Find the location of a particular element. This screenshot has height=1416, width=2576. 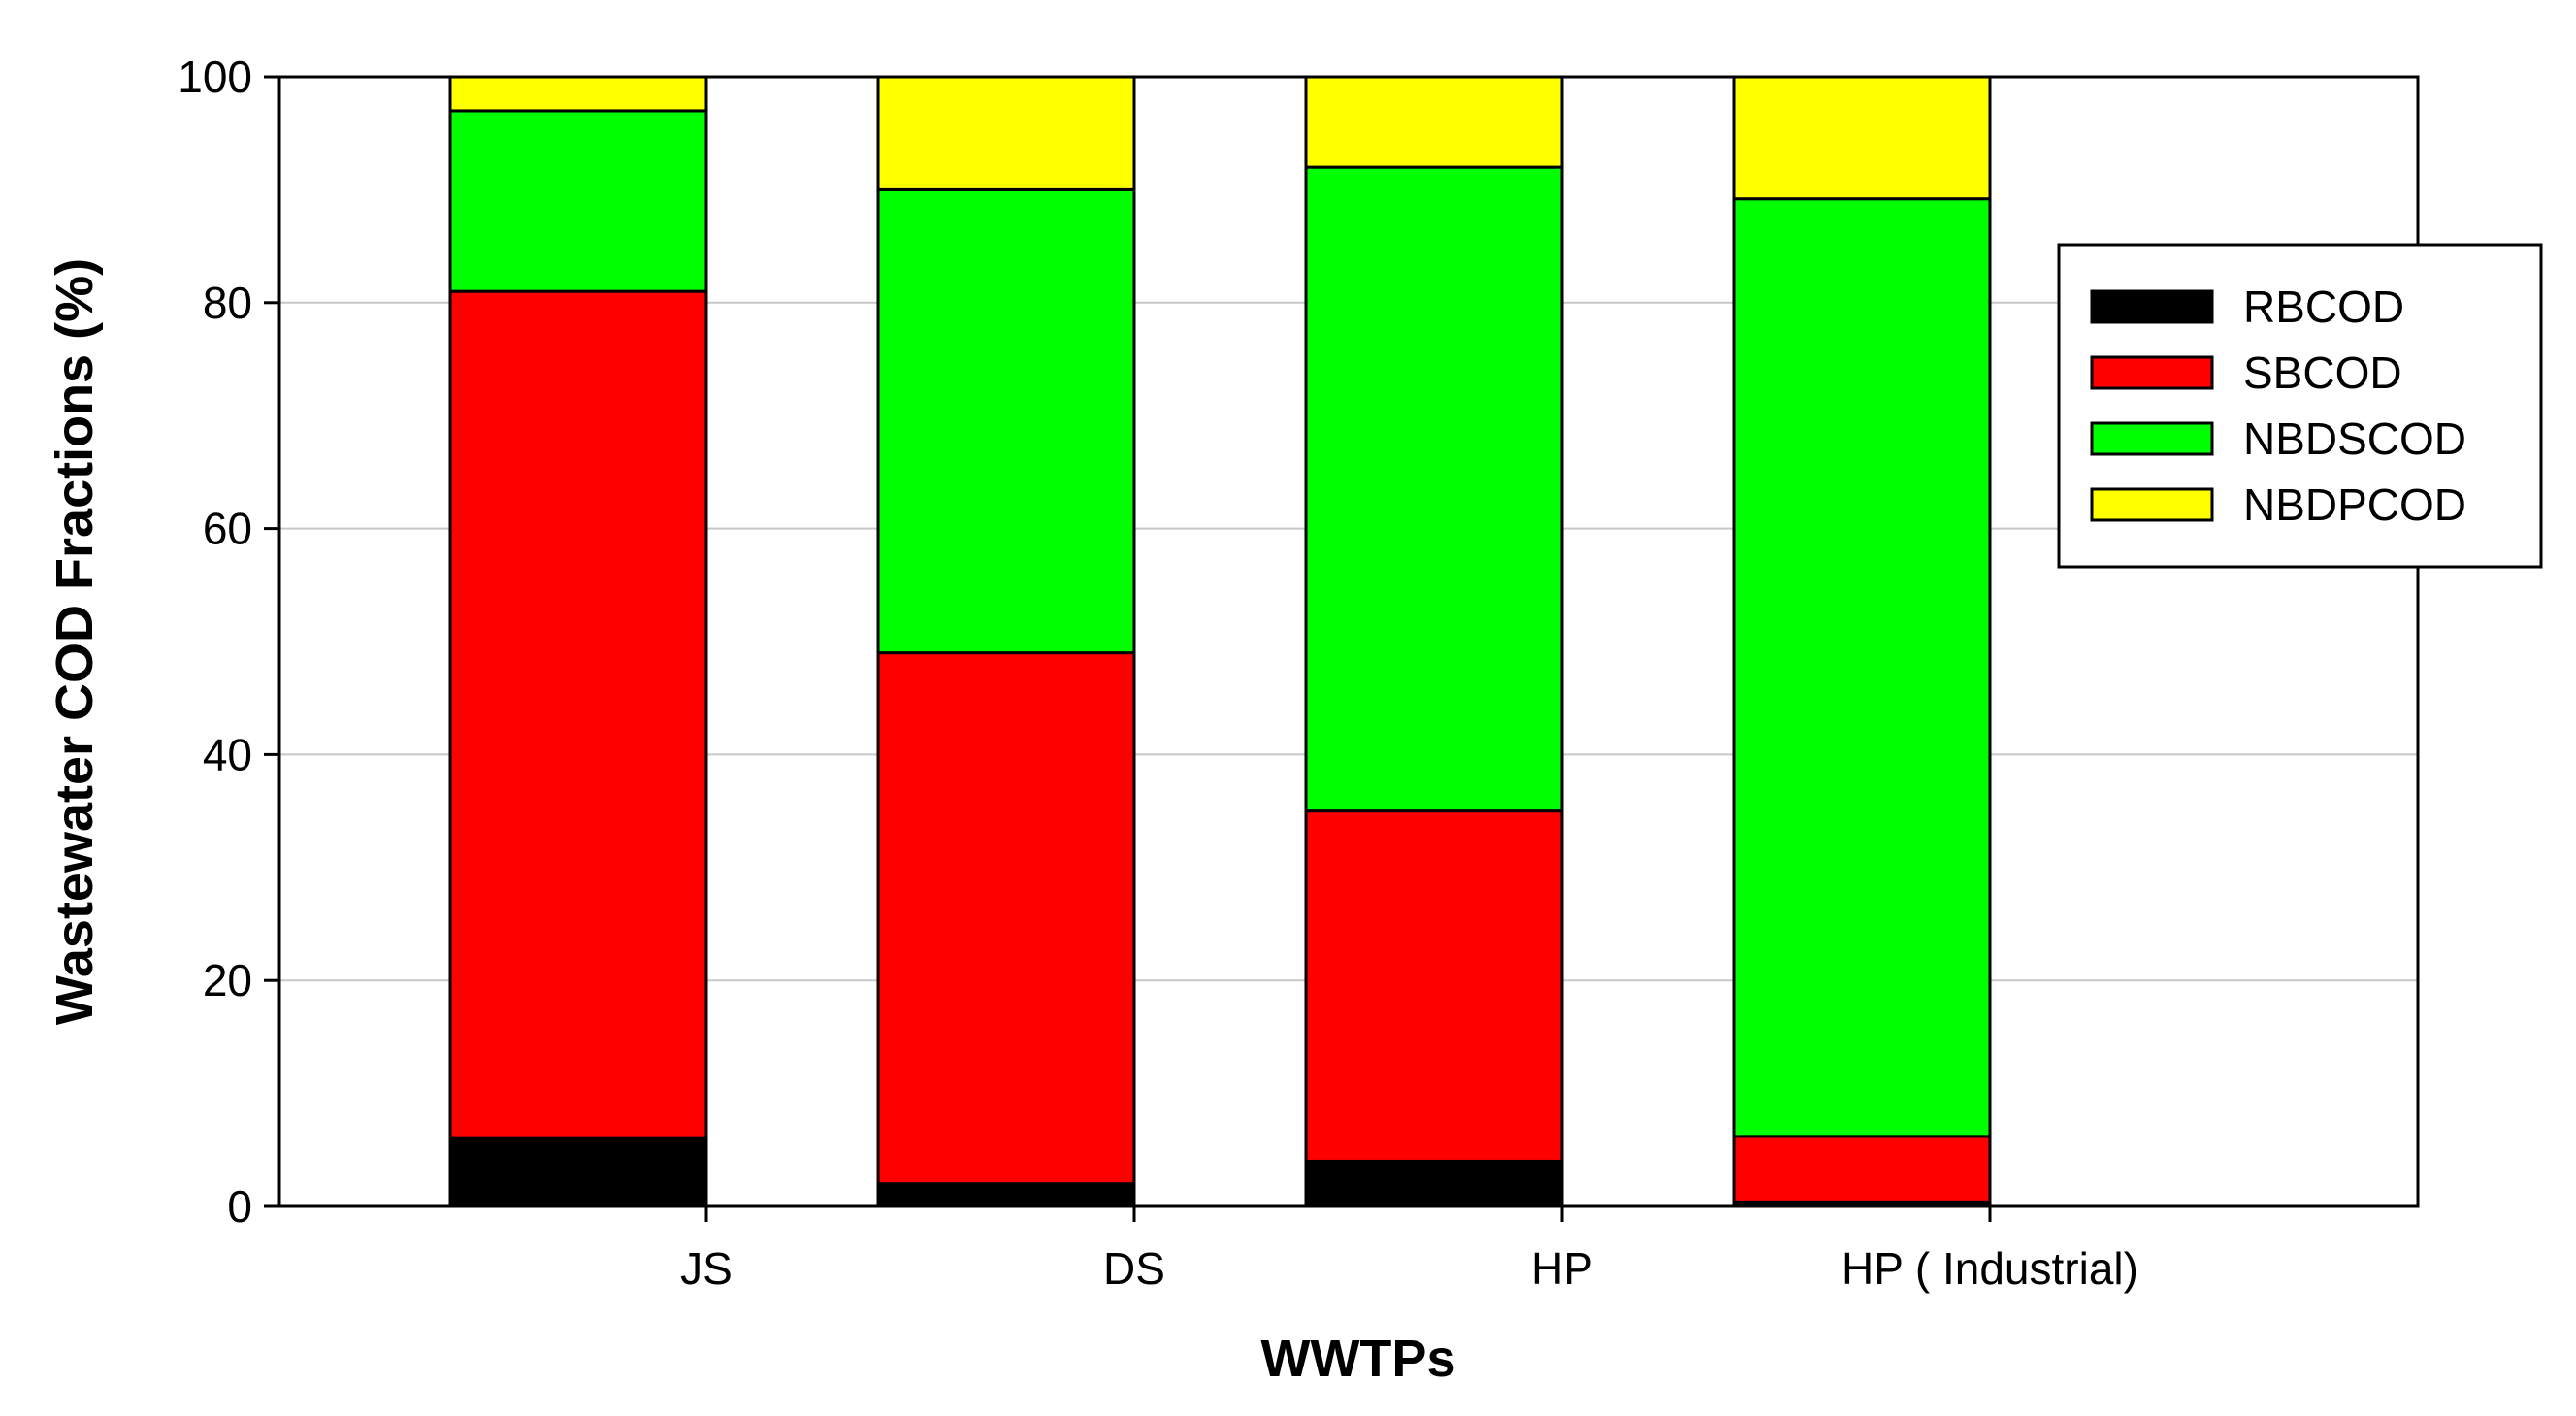

y-tick-label: 0 is located at coordinates (239, 1206).